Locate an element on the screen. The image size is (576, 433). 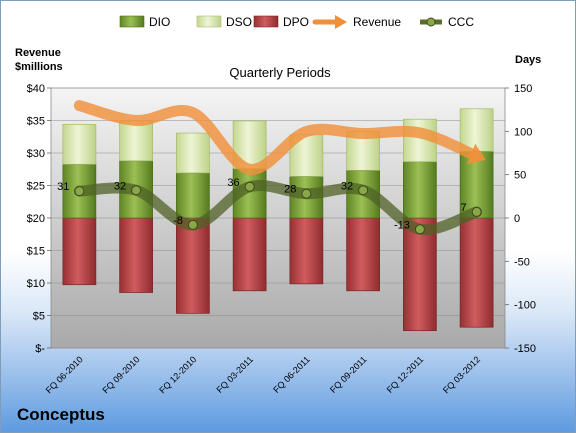
left-tick-label: $25 is located at coordinates (36, 187).